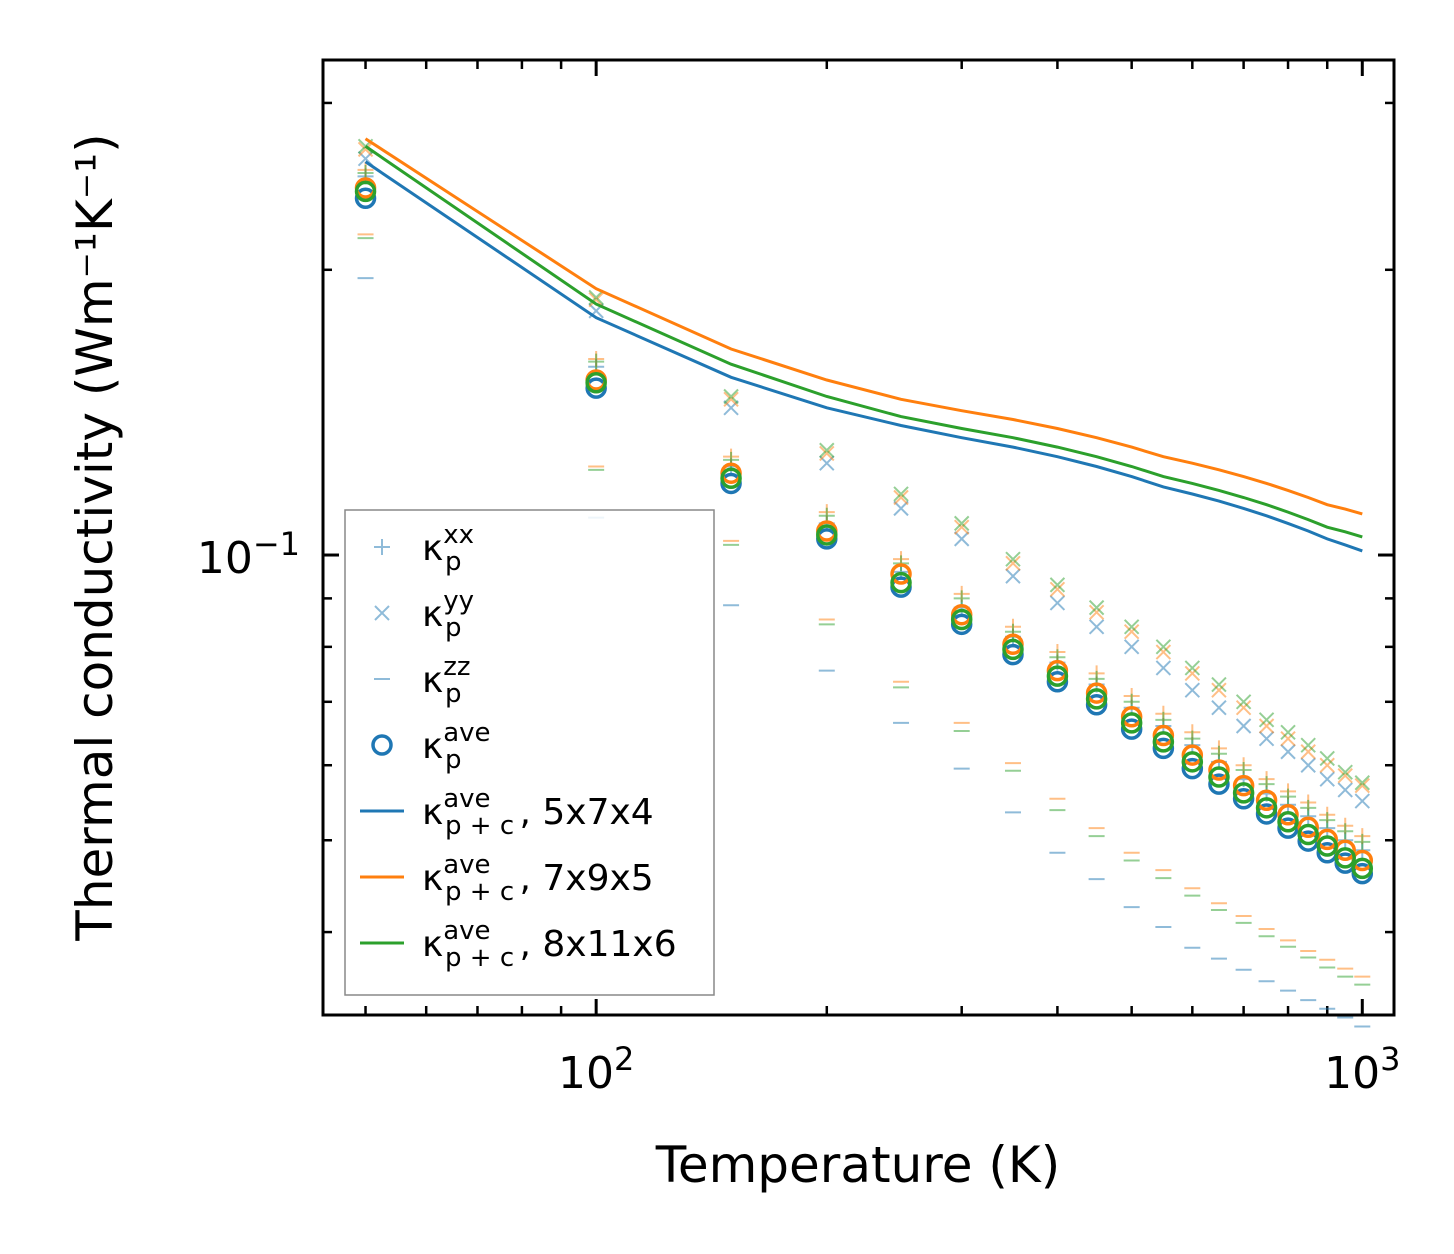  I want to click on legend-label-suffix: , 5x7x4, so click(587, 812).